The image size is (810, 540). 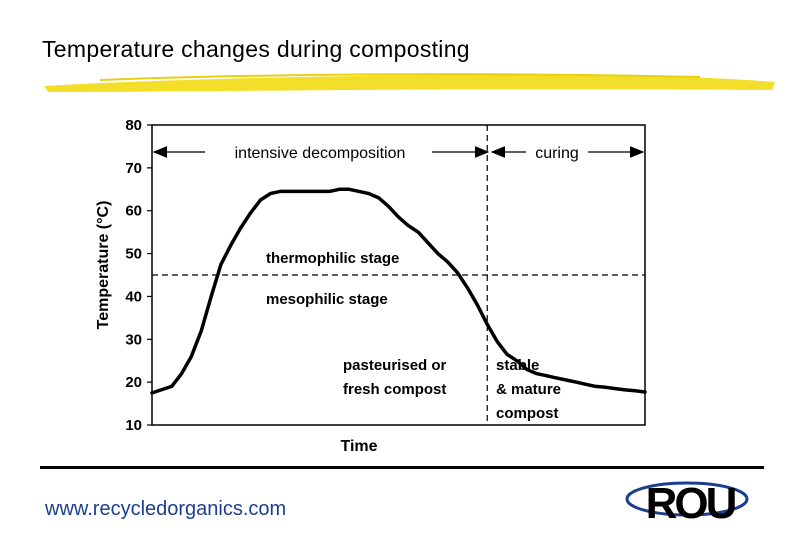 I want to click on y-tick-label: 40, so click(x=133, y=296).